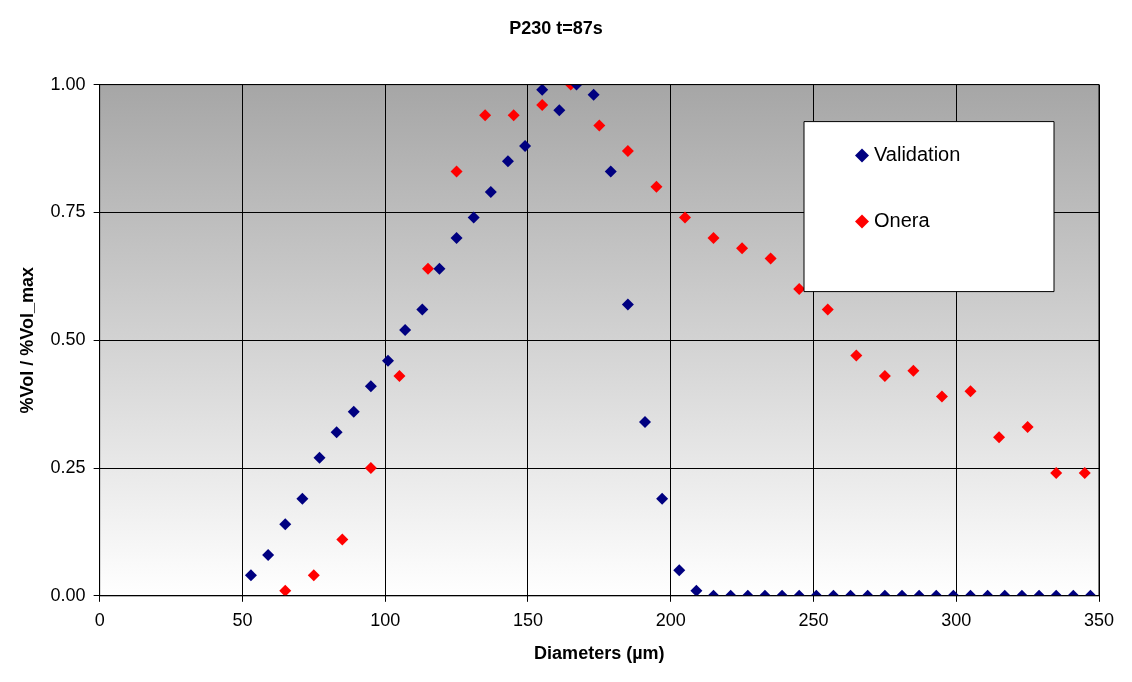 This screenshot has height=682, width=1132. I want to click on x-tick-label: 100, so click(385, 619).